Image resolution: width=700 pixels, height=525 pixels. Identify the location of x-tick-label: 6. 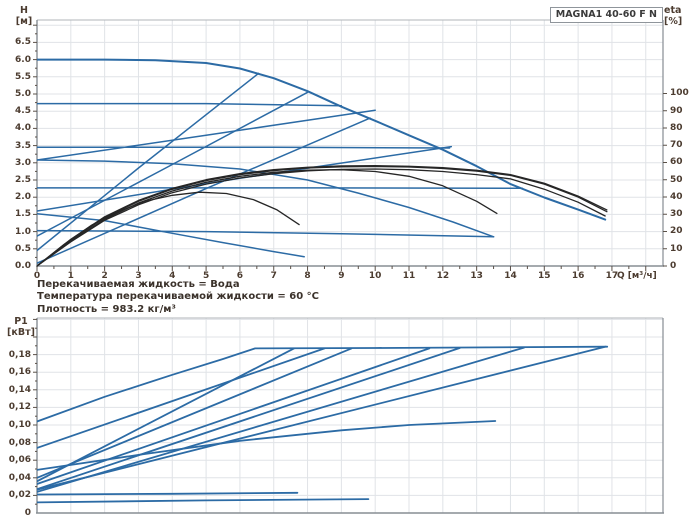
(240, 276).